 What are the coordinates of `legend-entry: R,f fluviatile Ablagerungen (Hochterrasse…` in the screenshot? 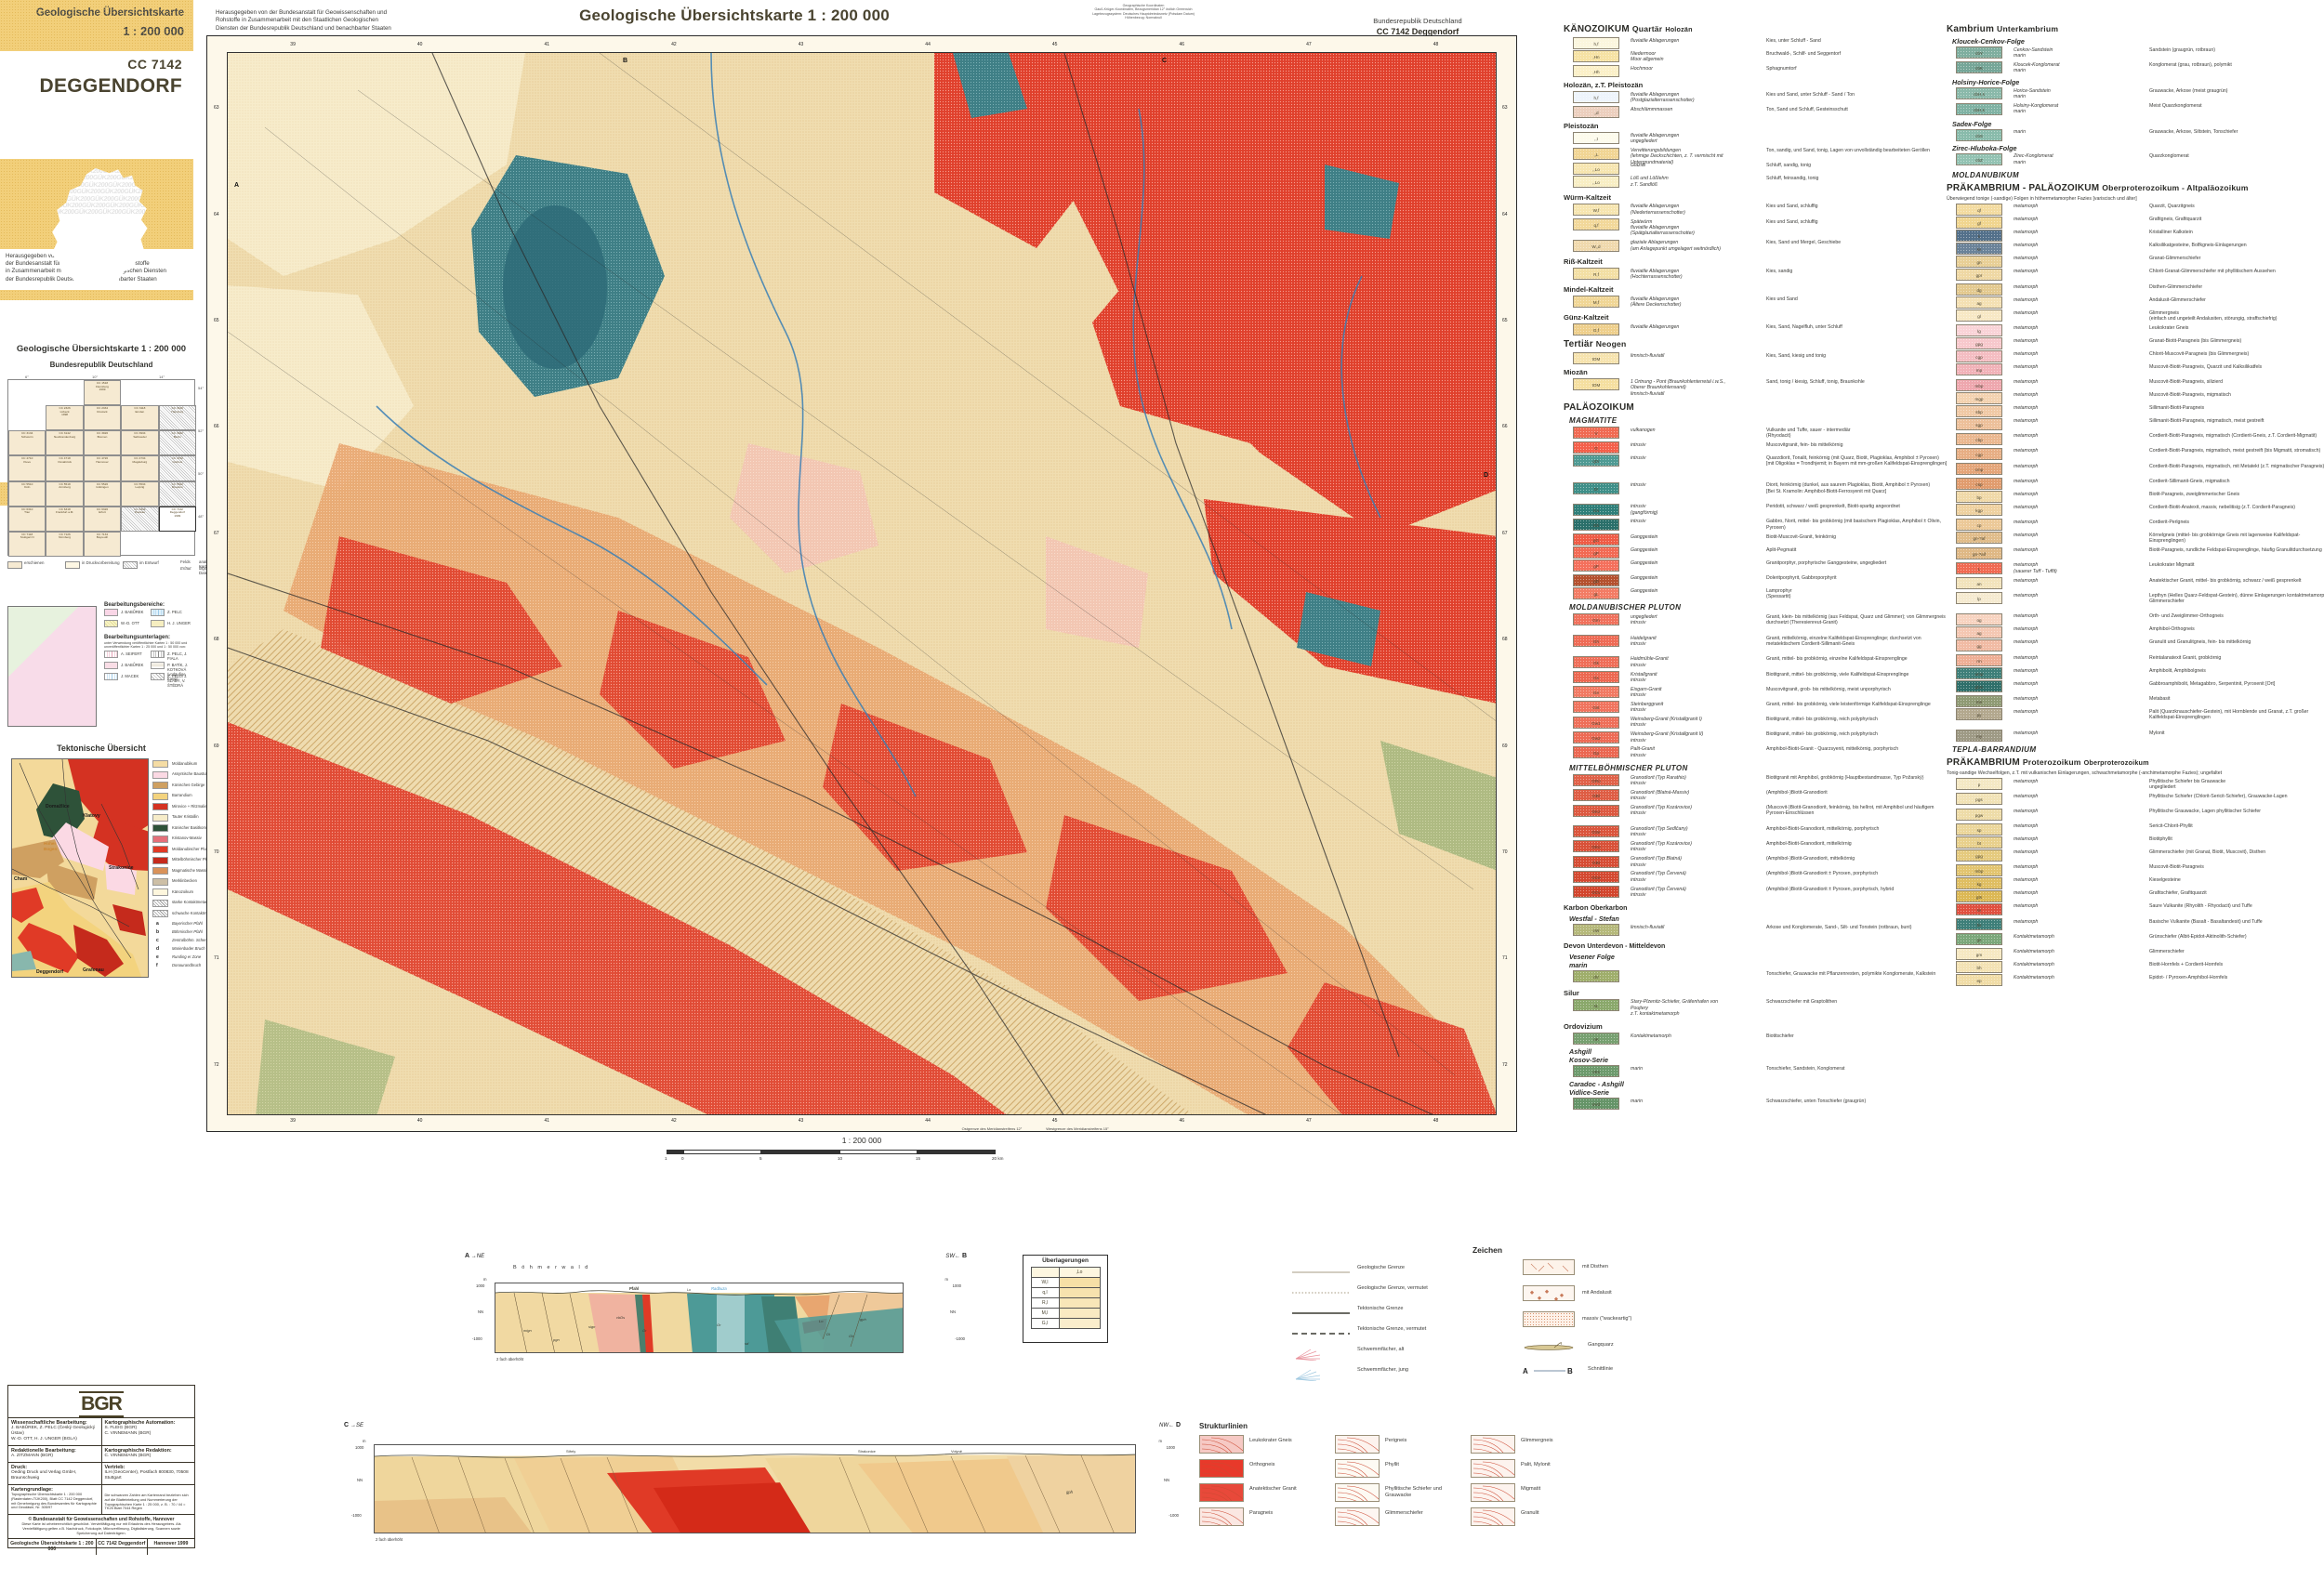 It's located at (1759, 275).